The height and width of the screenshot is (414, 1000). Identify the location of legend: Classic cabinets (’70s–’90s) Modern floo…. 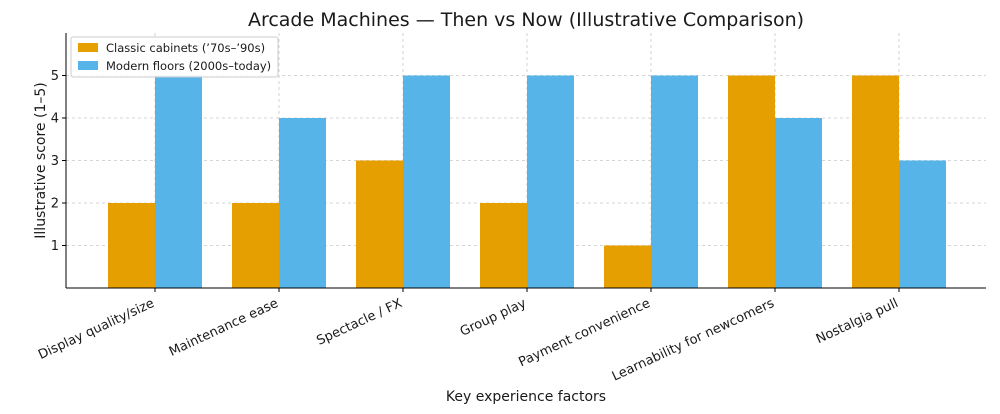
(174, 57).